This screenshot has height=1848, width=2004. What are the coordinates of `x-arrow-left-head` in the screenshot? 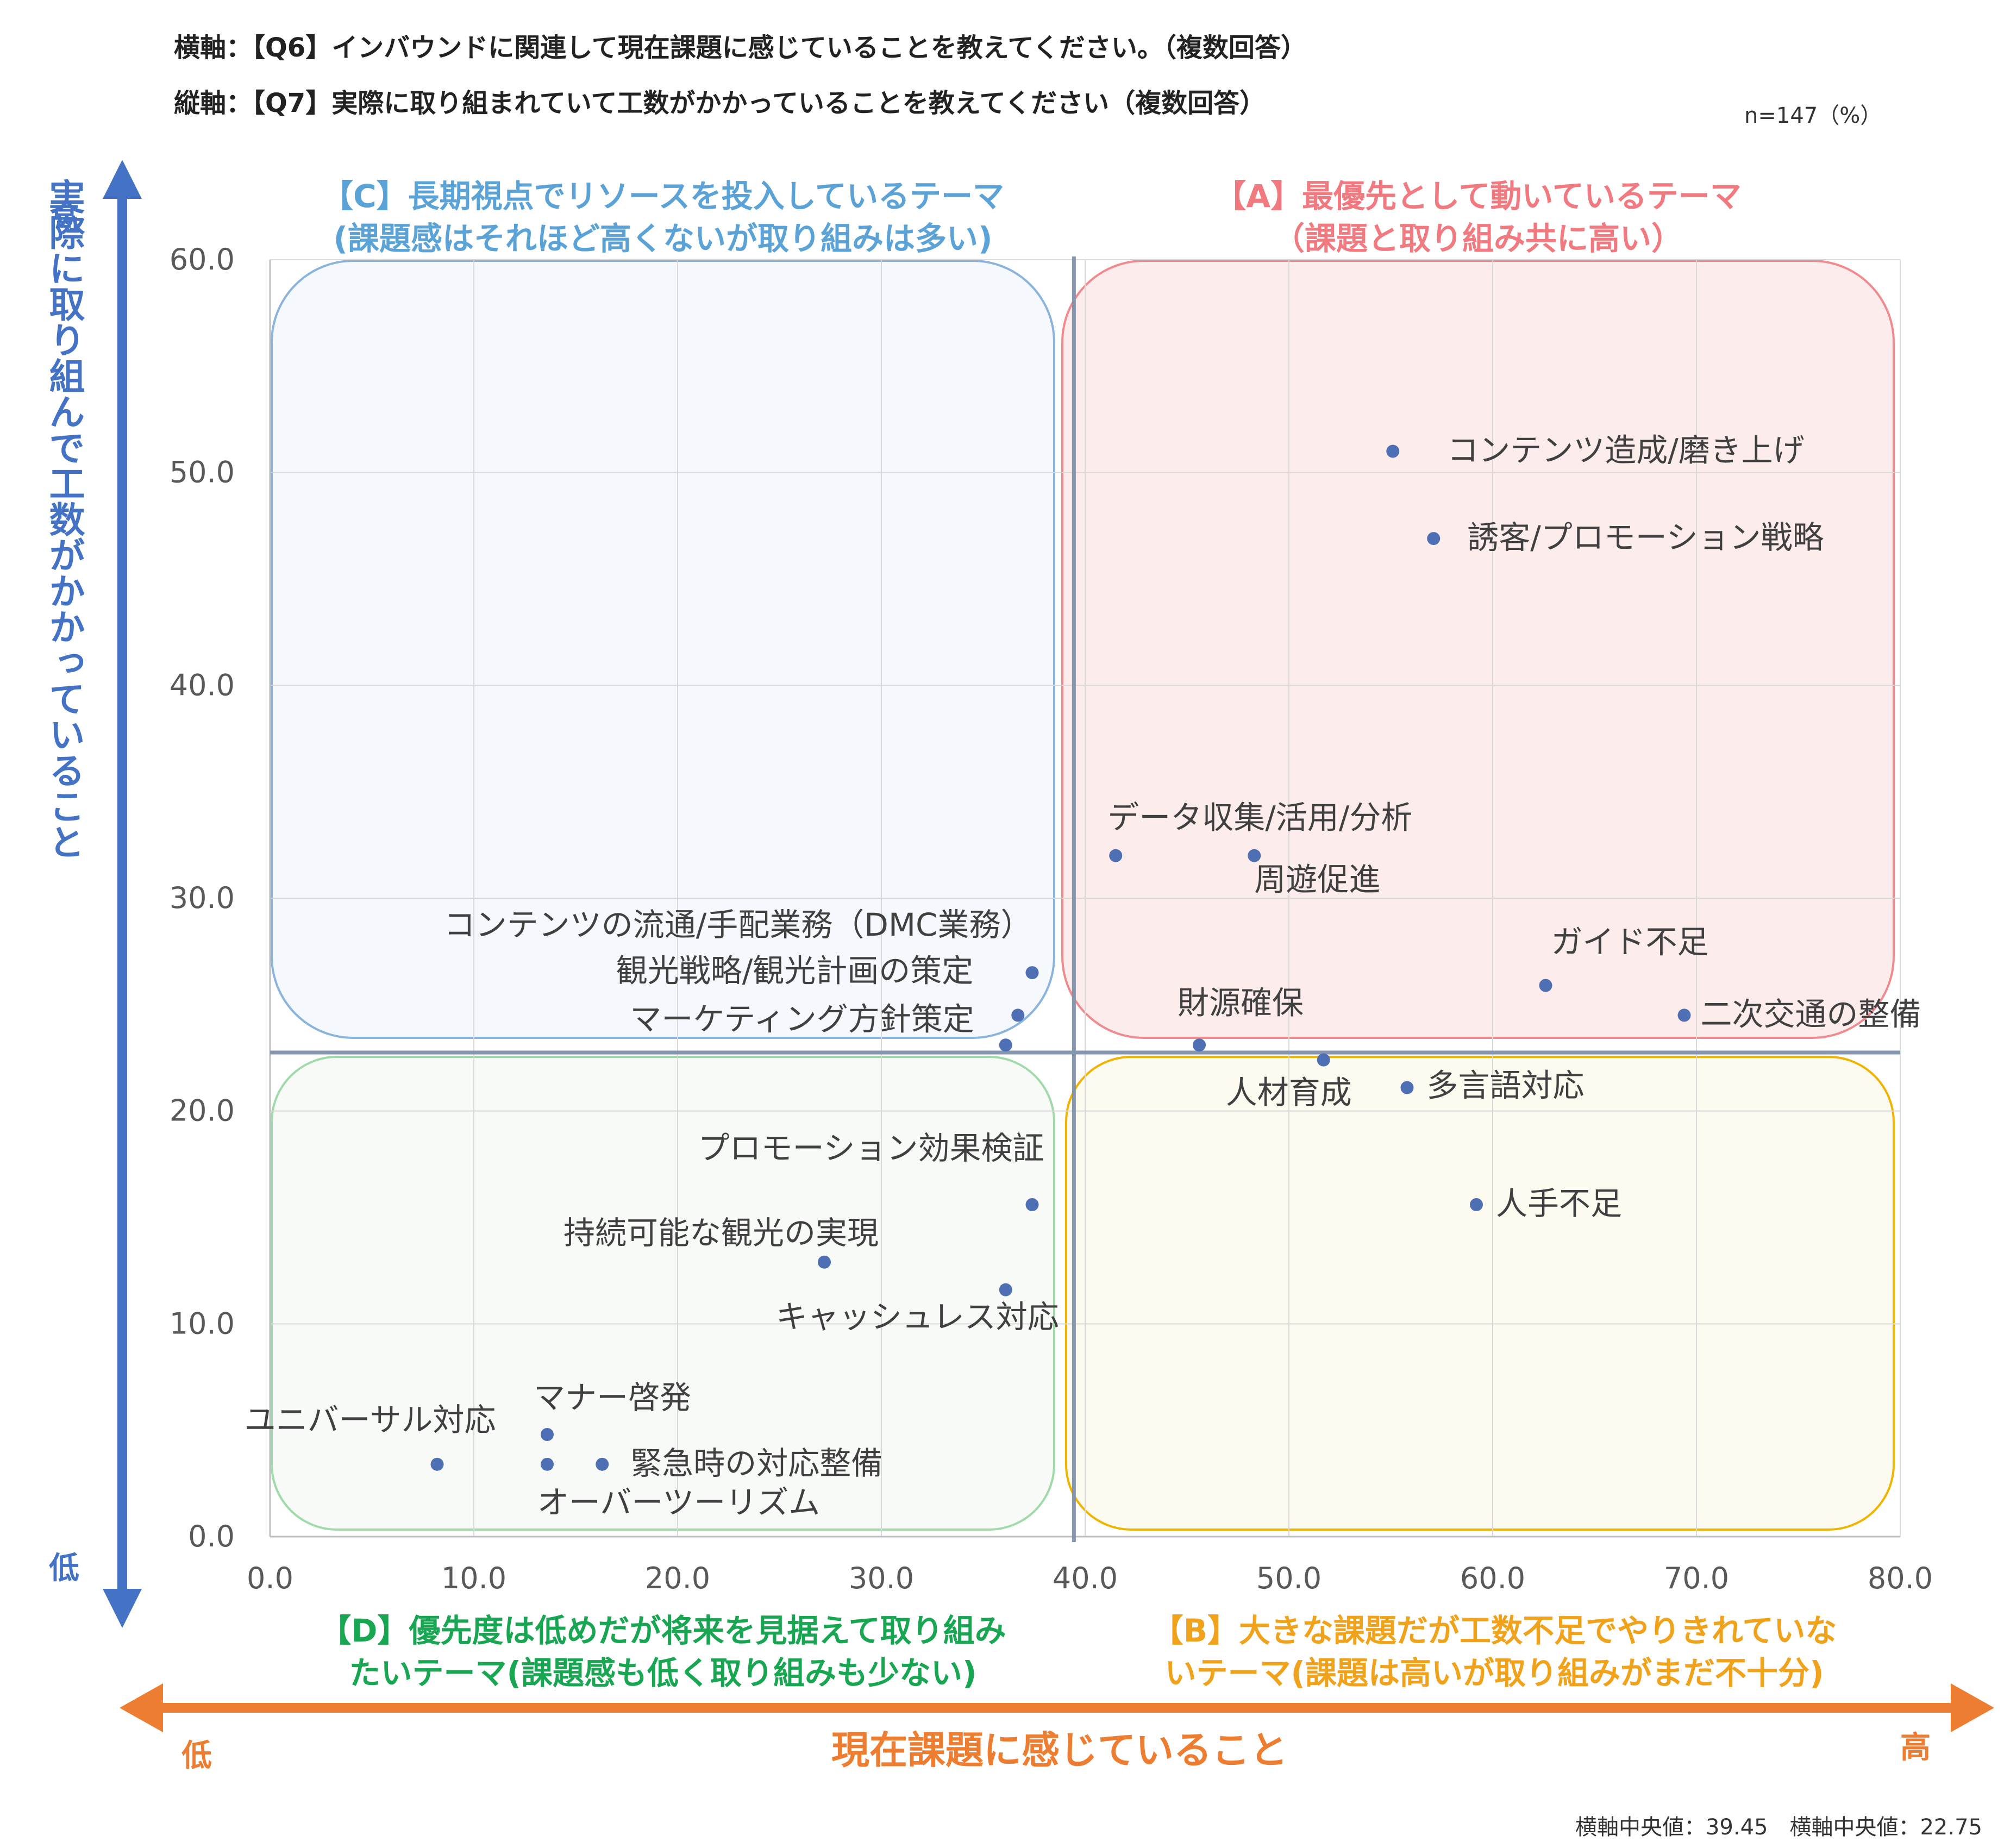 It's located at (141, 1707).